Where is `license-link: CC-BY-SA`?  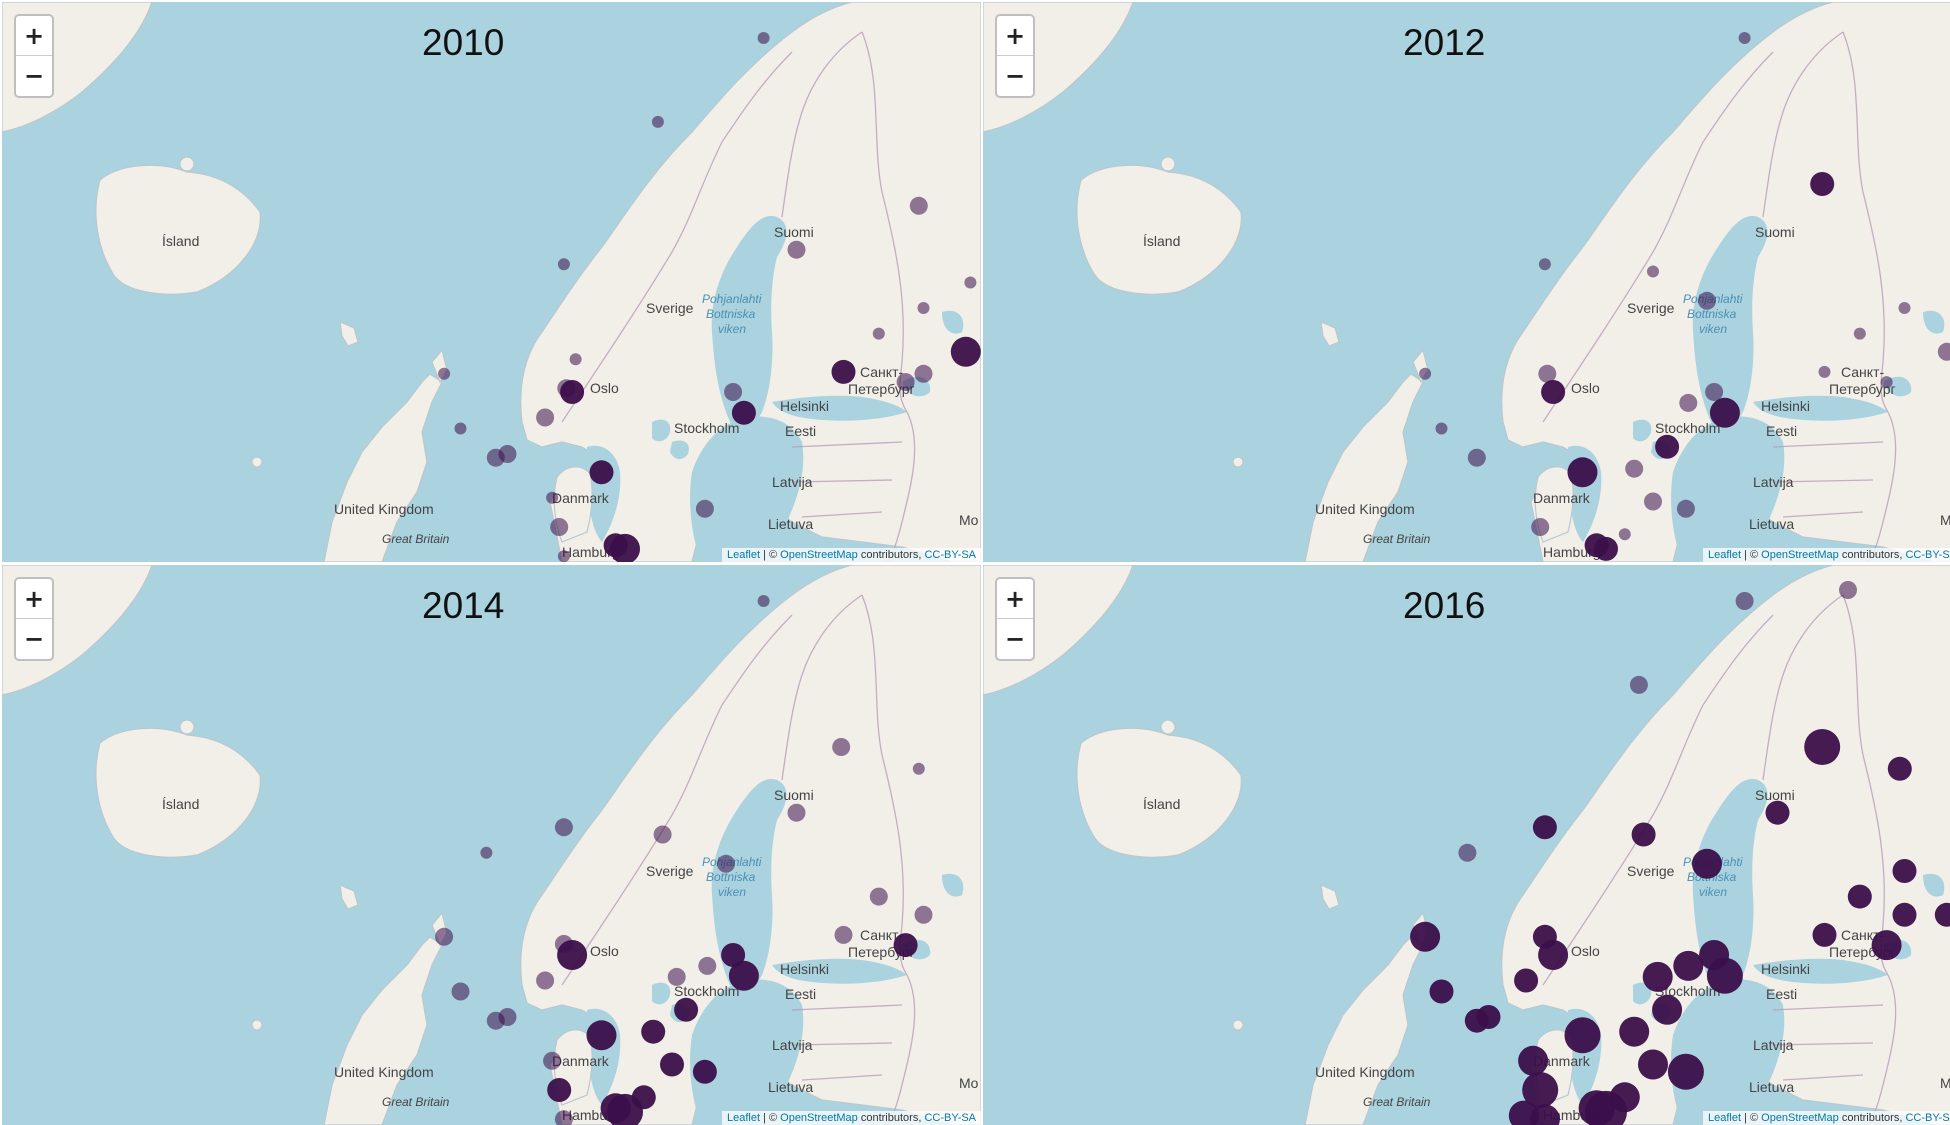 license-link: CC-BY-SA is located at coordinates (950, 555).